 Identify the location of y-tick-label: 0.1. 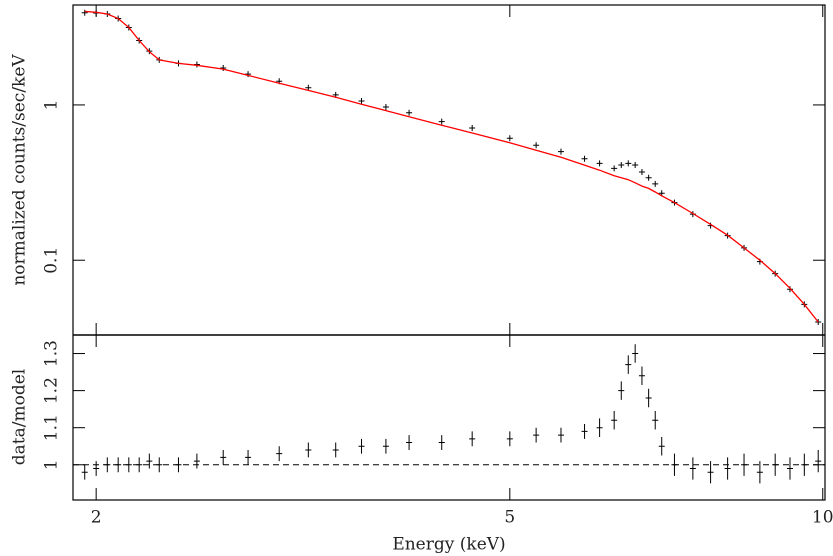
(52, 260).